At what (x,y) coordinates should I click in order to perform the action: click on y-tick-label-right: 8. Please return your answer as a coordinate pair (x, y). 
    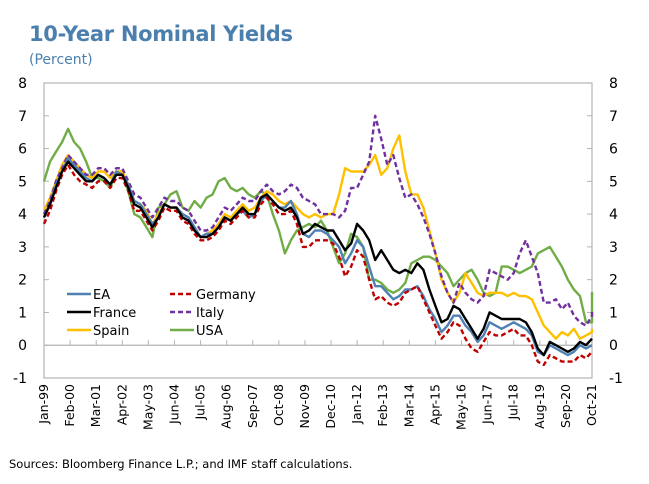
    Looking at the image, I should click on (613, 84).